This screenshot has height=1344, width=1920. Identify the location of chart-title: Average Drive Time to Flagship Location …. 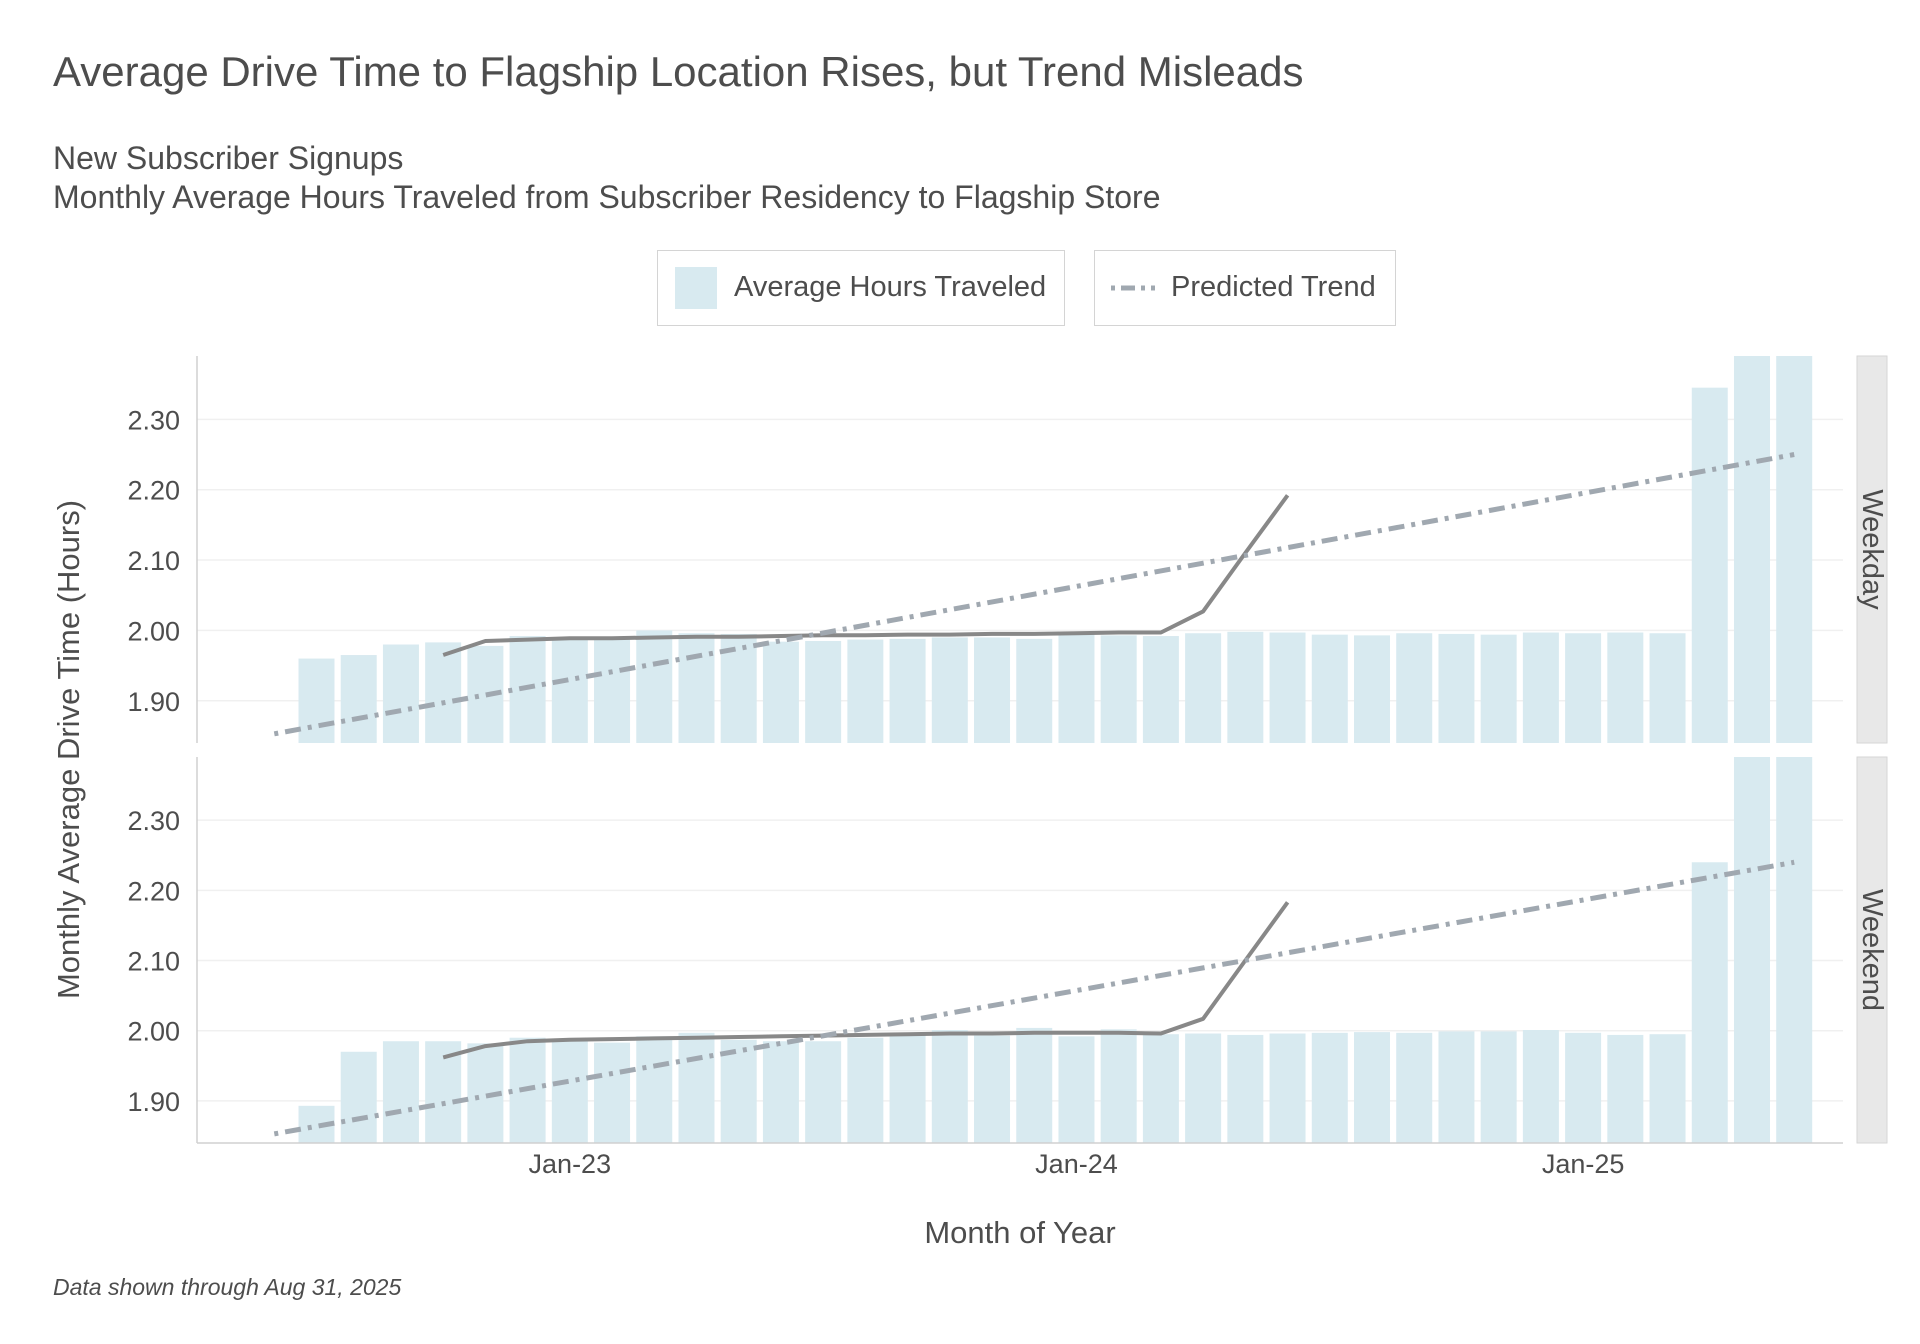
(678, 71).